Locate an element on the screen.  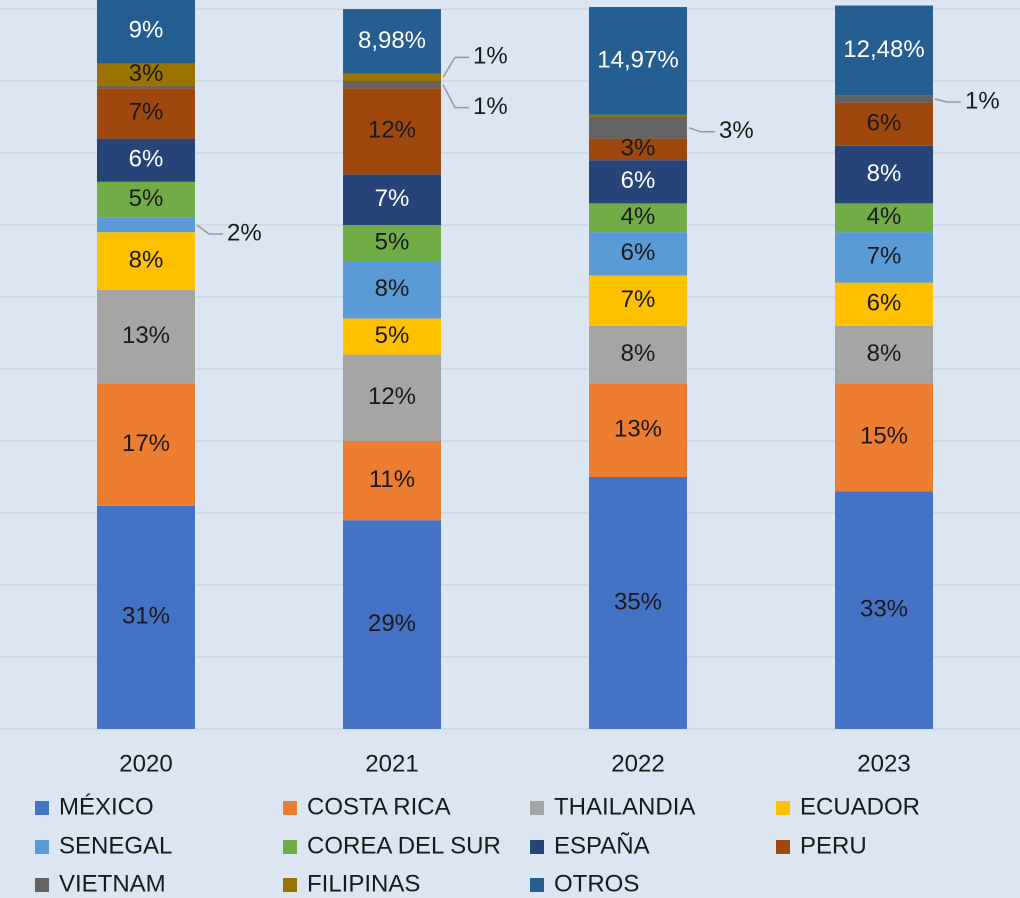
x-tick-label: 2021 is located at coordinates (391, 763).